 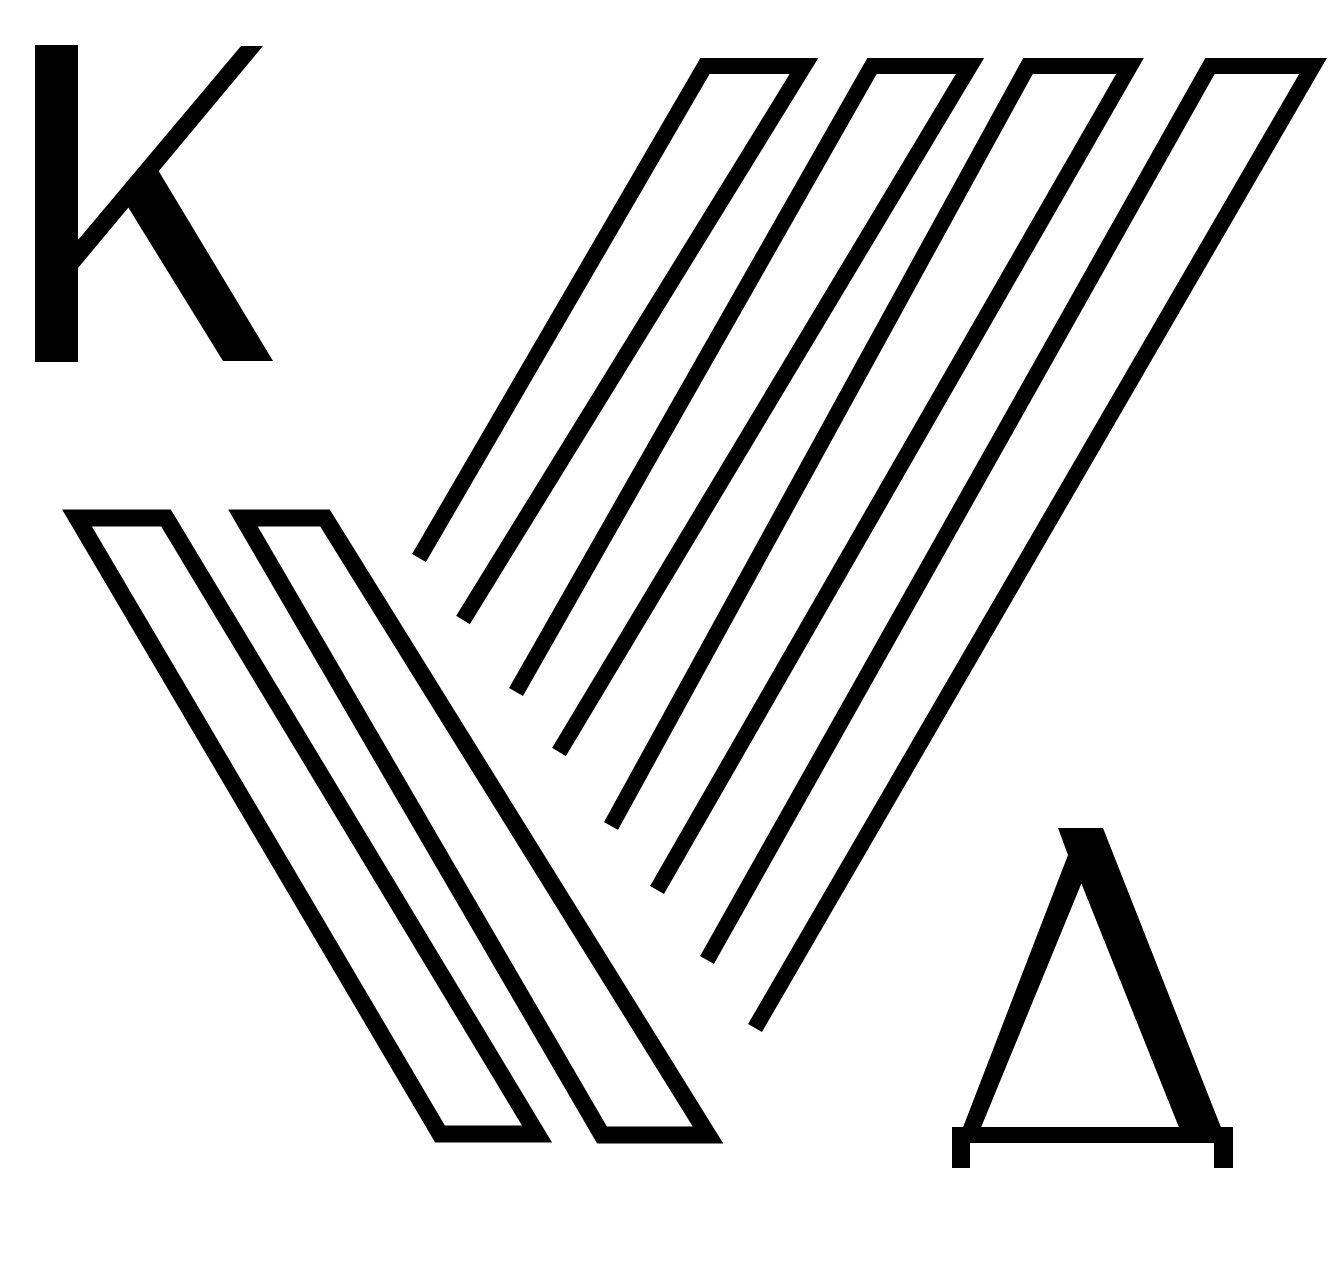 What do you see at coordinates (56, 203) in the screenshot?
I see `letter-k-stem` at bounding box center [56, 203].